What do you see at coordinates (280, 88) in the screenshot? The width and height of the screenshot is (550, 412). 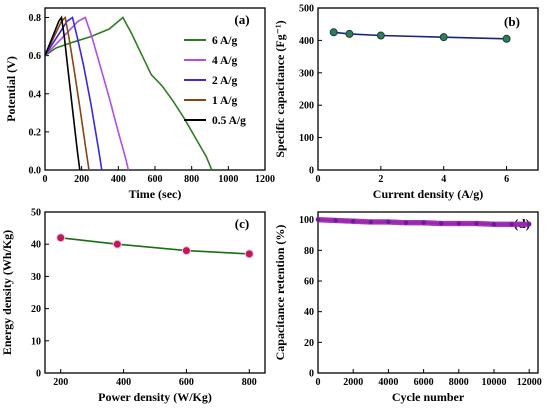 I see `y-axis-title: Specific capacitance (Fg⁻¹)` at bounding box center [280, 88].